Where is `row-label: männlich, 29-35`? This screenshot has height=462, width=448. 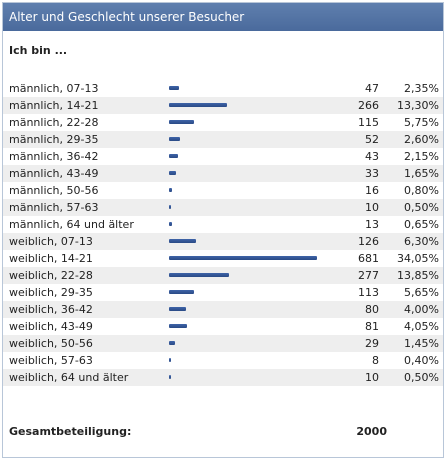
row-label: männlich, 29-35 is located at coordinates (54, 139).